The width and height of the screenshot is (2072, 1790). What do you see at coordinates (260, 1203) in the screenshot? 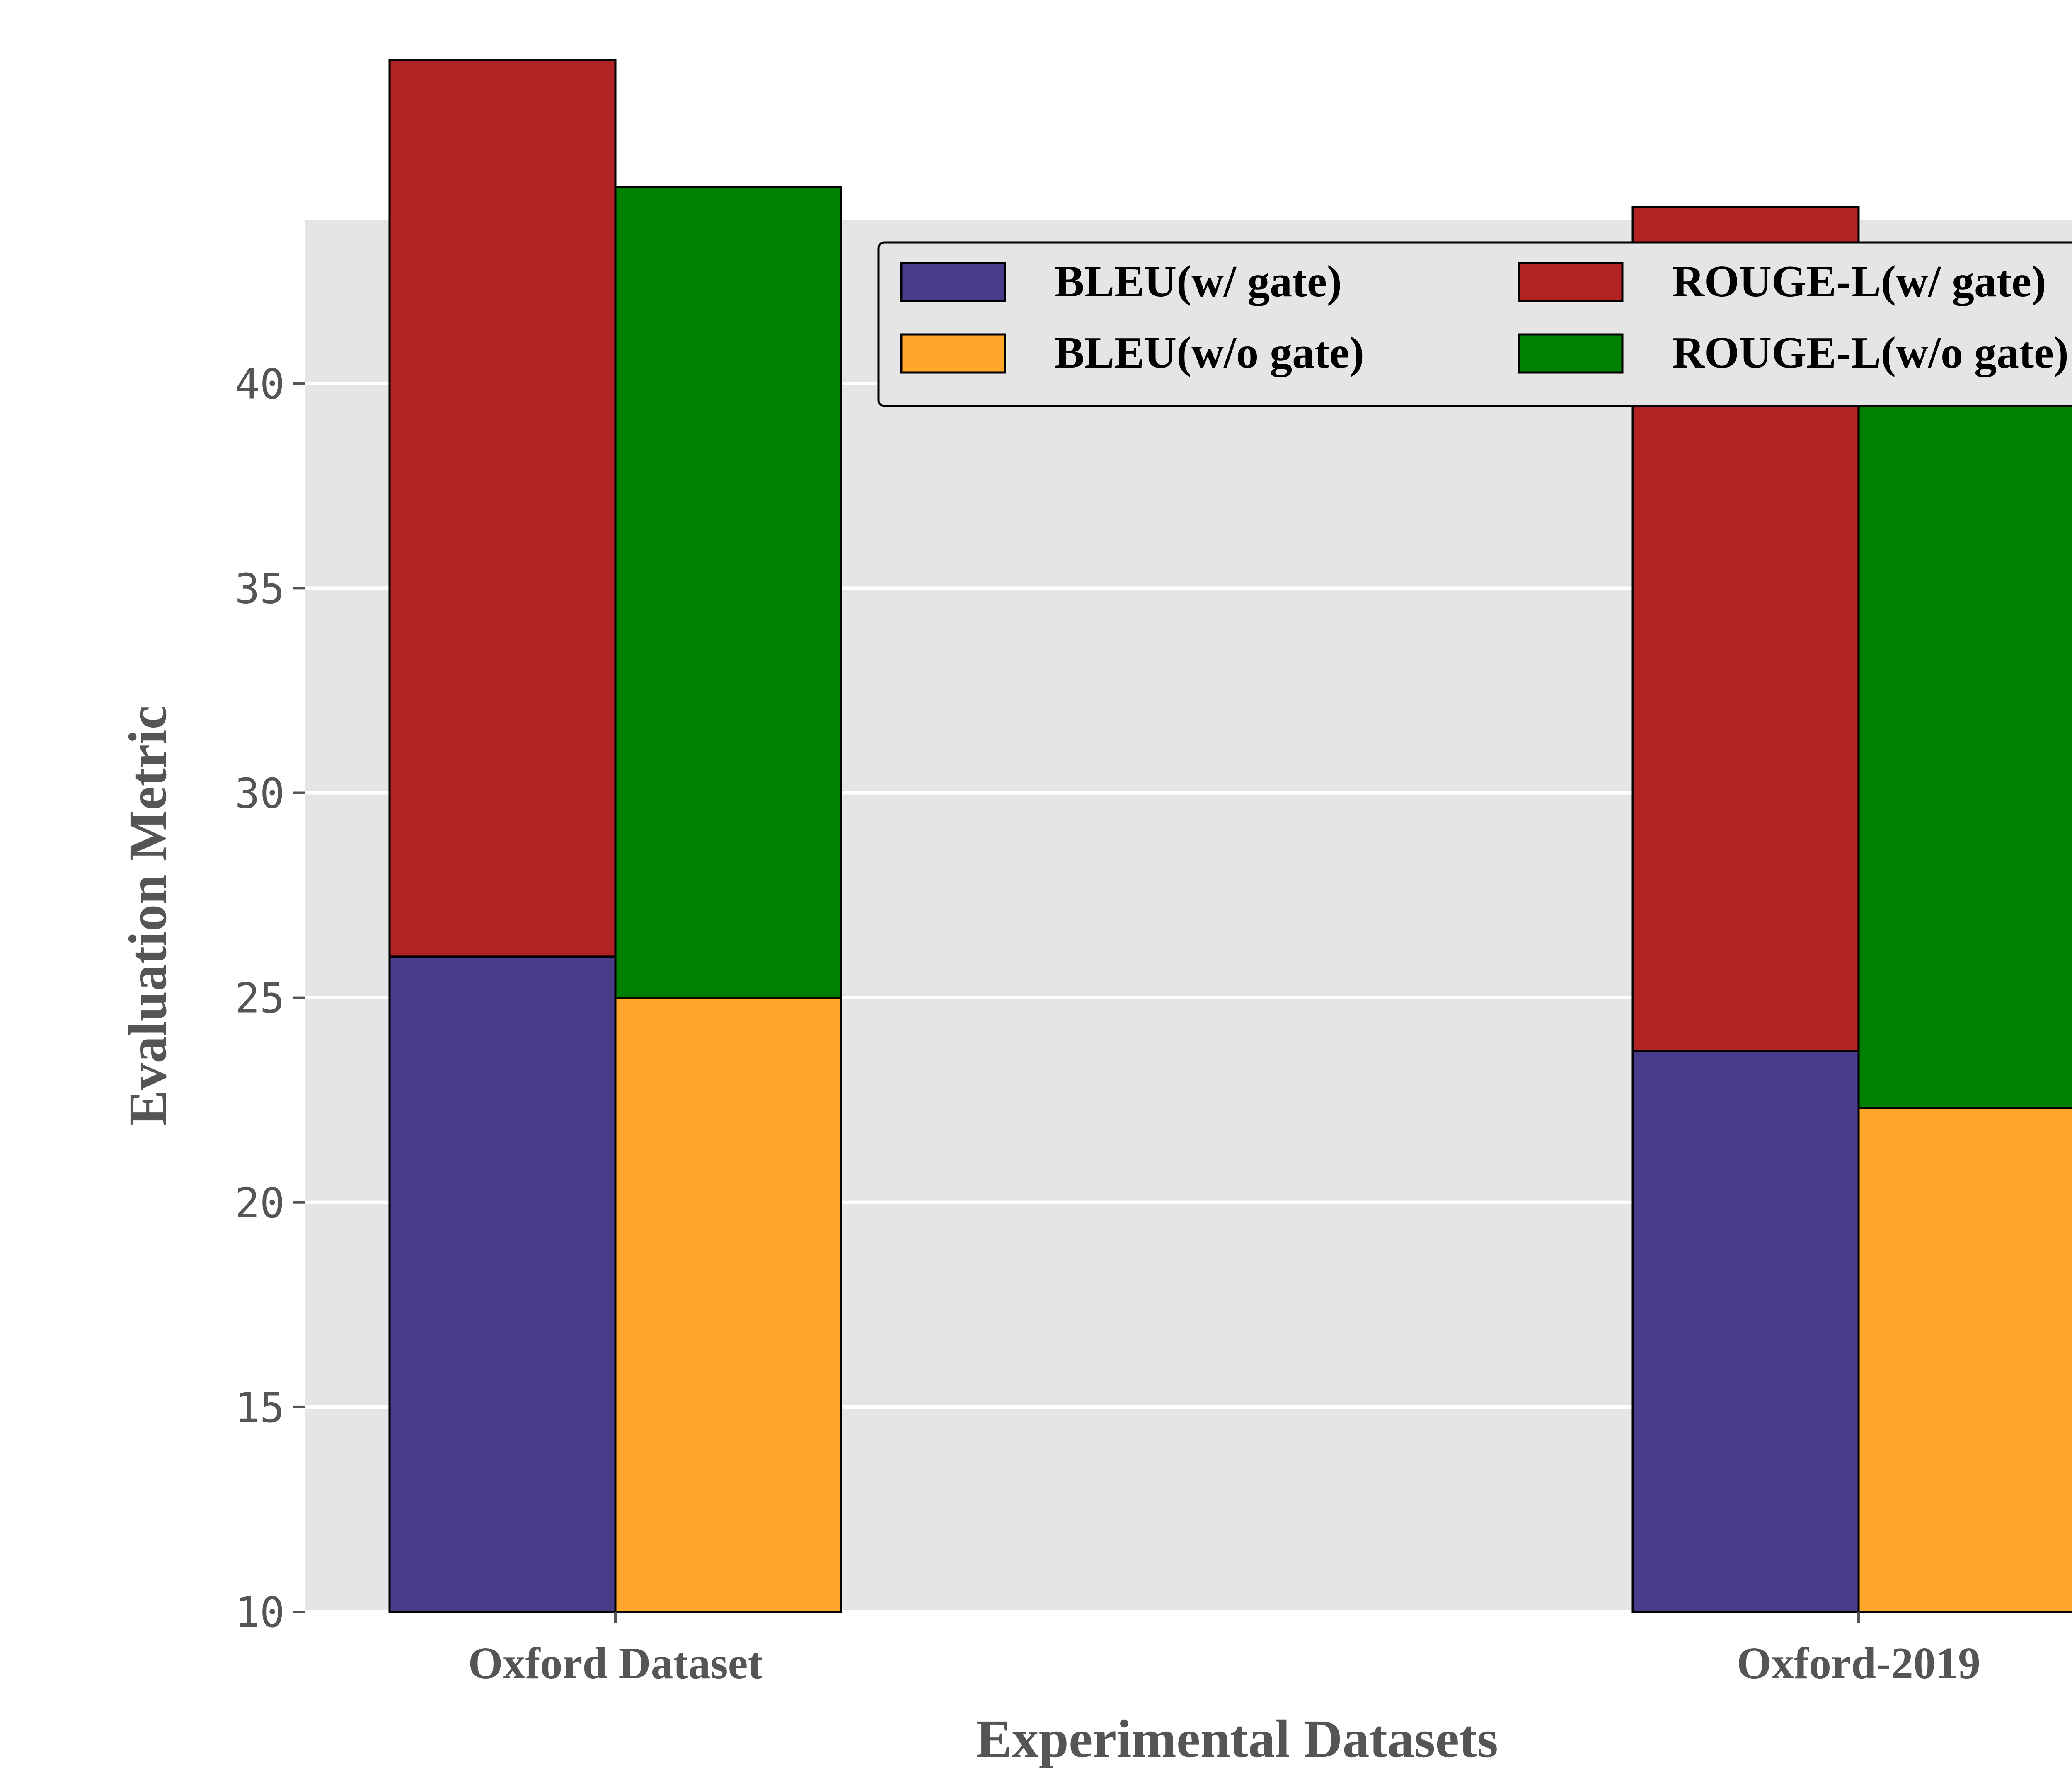
I see `y-tick-label: 20` at bounding box center [260, 1203].